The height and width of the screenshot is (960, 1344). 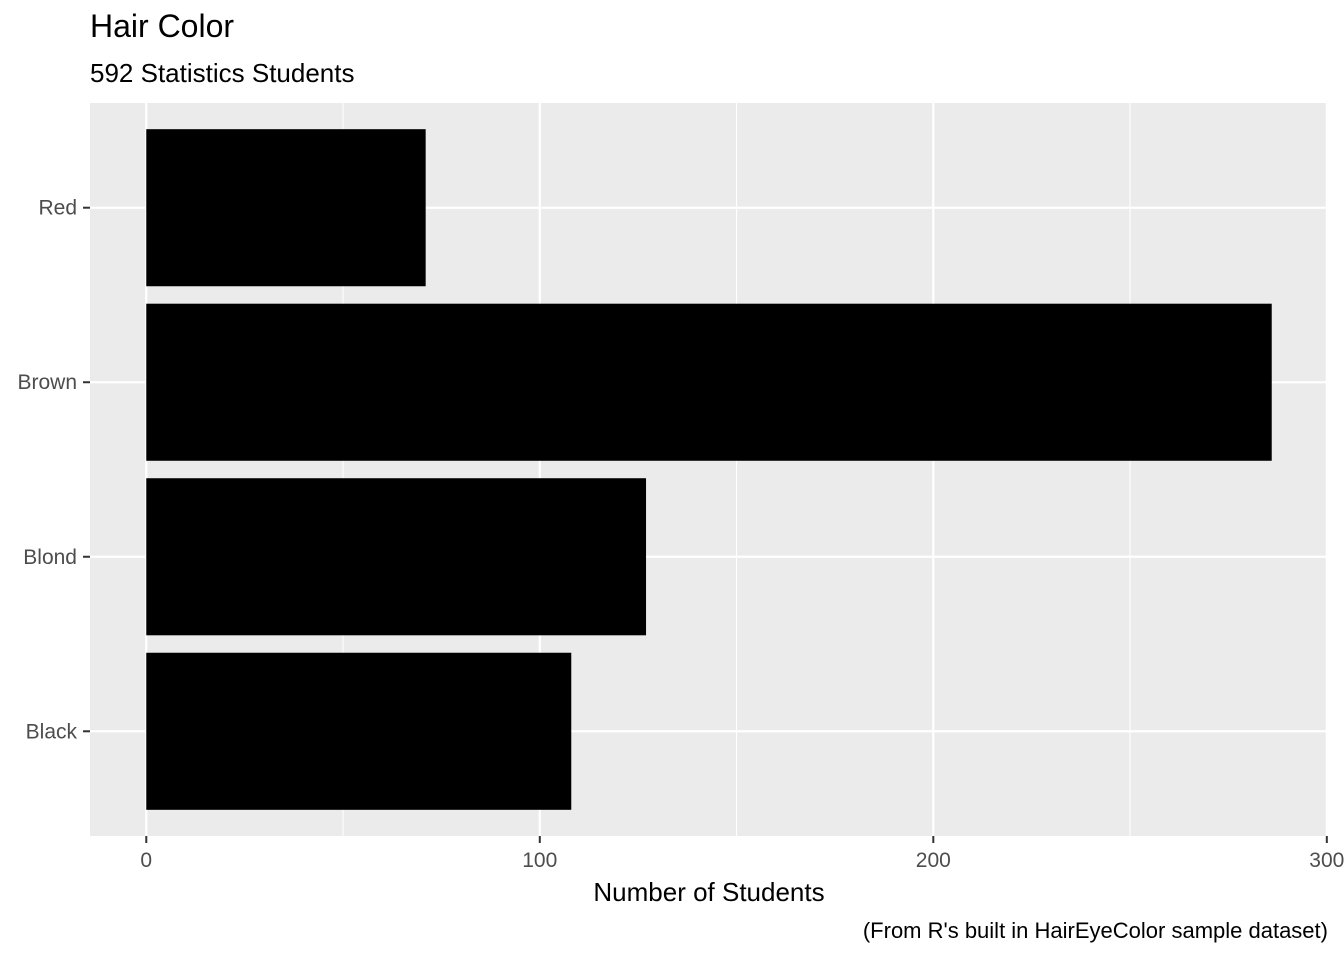 What do you see at coordinates (709, 382) in the screenshot?
I see `bar-brown` at bounding box center [709, 382].